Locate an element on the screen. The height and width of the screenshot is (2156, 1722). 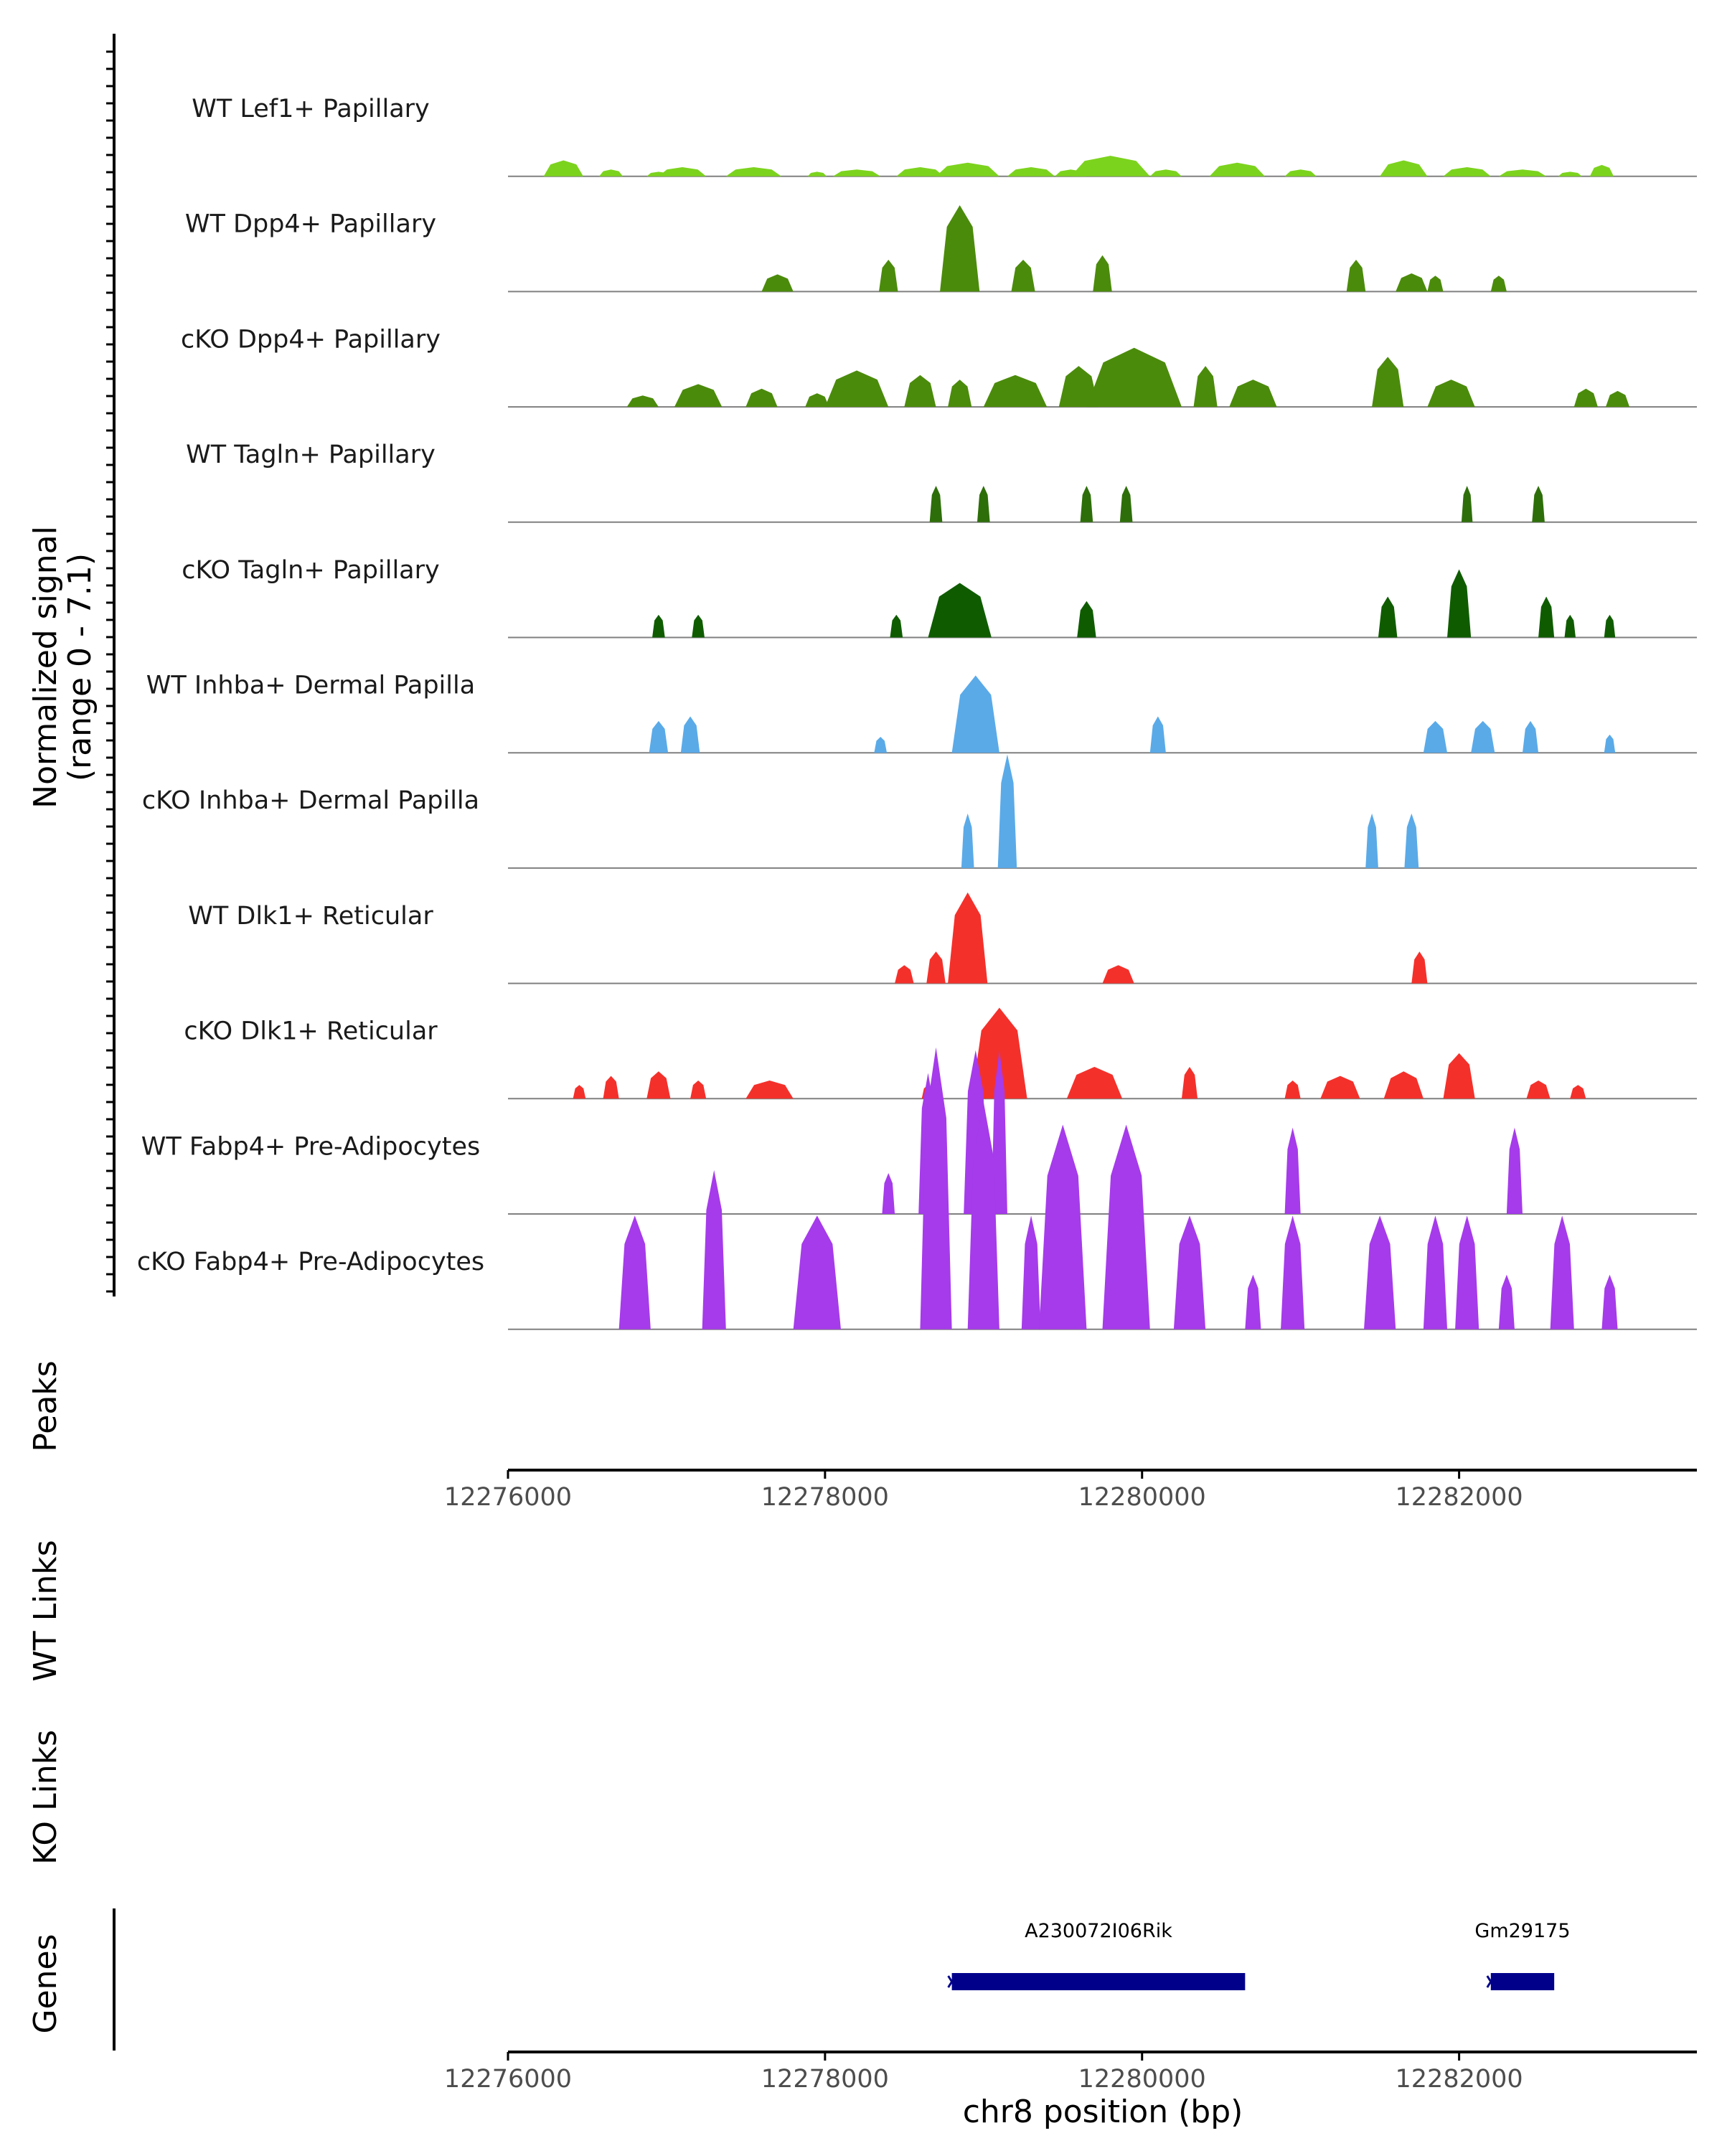
bottom-x-axis: 12276000 12278000 12280000 12282000 is located at coordinates (983, 2073).